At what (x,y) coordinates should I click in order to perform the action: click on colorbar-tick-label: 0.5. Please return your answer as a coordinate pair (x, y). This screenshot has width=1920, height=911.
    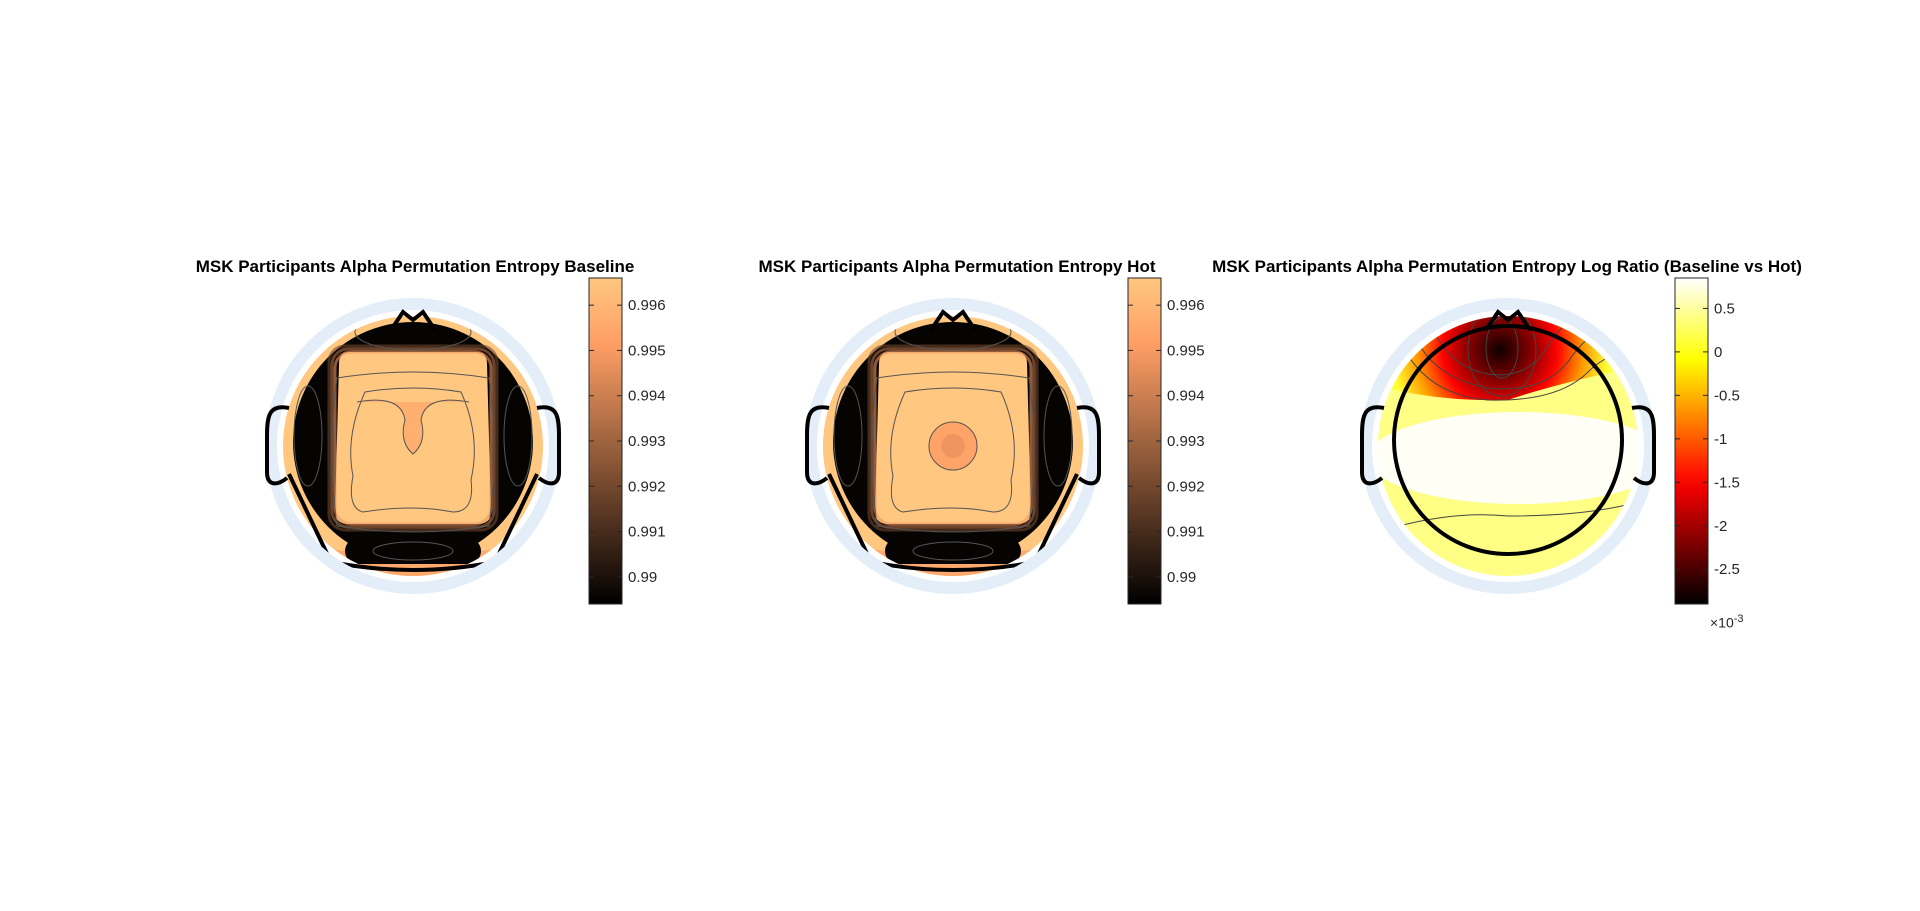
    Looking at the image, I should click on (1724, 308).